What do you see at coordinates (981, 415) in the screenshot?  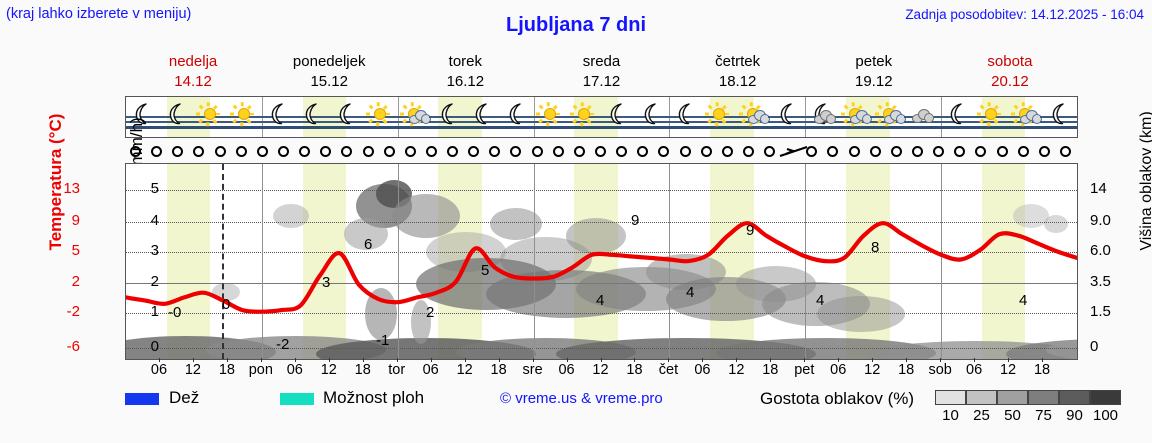 I see `cloud-density-value: 25` at bounding box center [981, 415].